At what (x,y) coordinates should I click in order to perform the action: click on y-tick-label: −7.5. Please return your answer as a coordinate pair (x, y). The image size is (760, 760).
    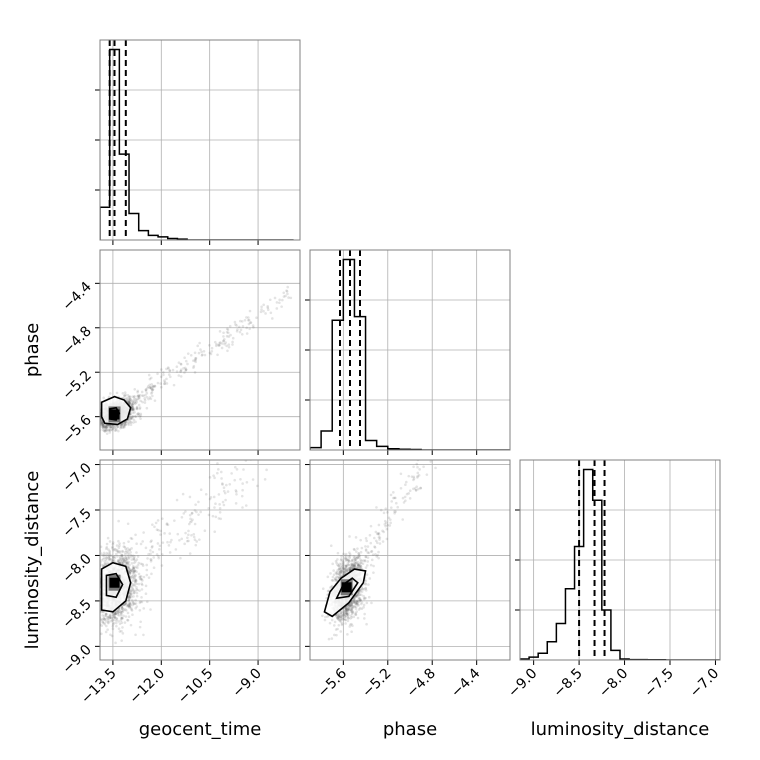
    Looking at the image, I should click on (76, 523).